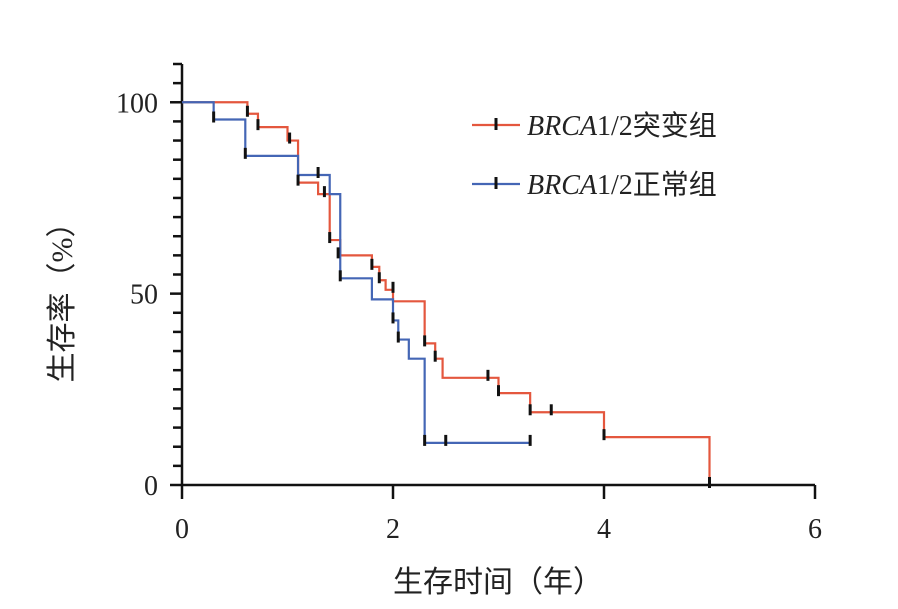 The width and height of the screenshot is (898, 609). What do you see at coordinates (144, 295) in the screenshot?
I see `y-tick-label: 50` at bounding box center [144, 295].